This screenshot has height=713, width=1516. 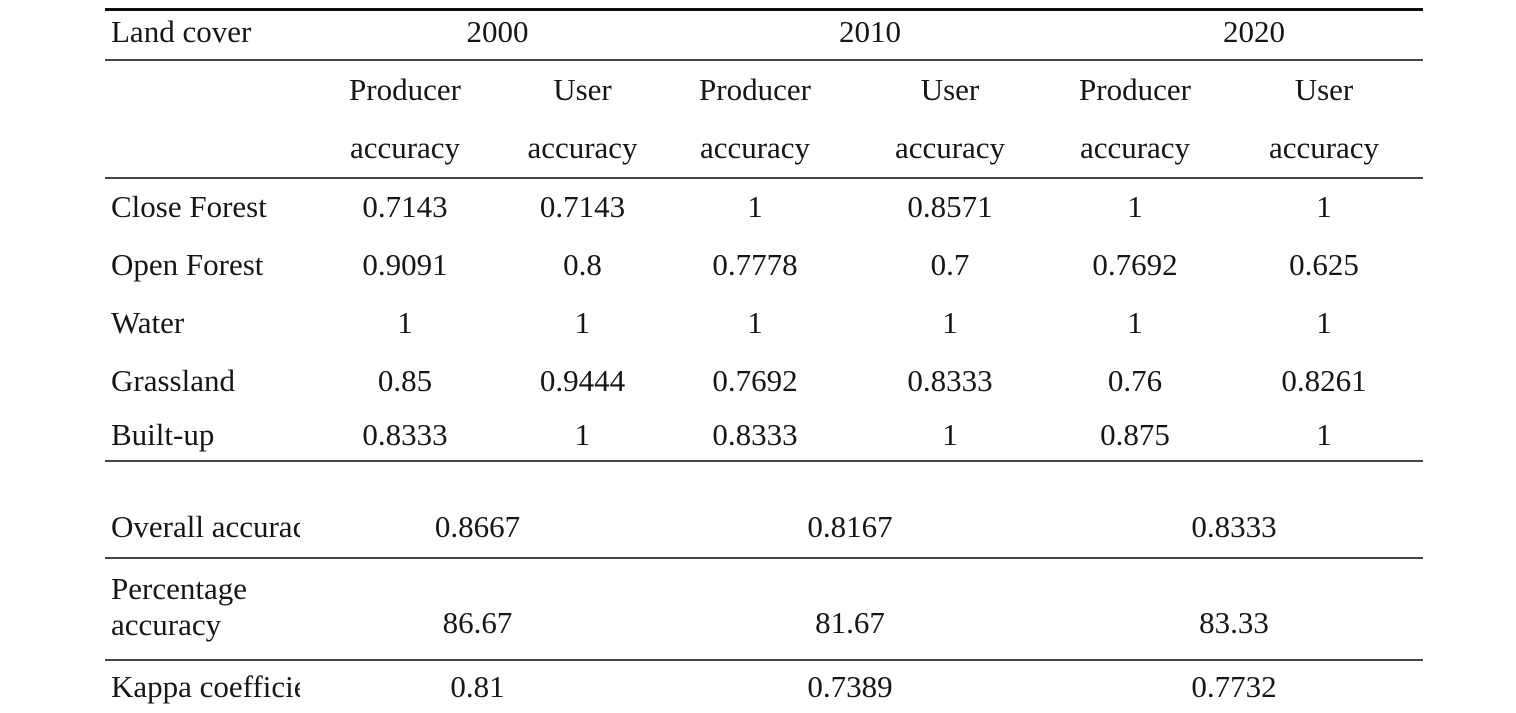 I want to click on column-header-producer-accuracy-2000: Producer accuracy, so click(x=405, y=119).